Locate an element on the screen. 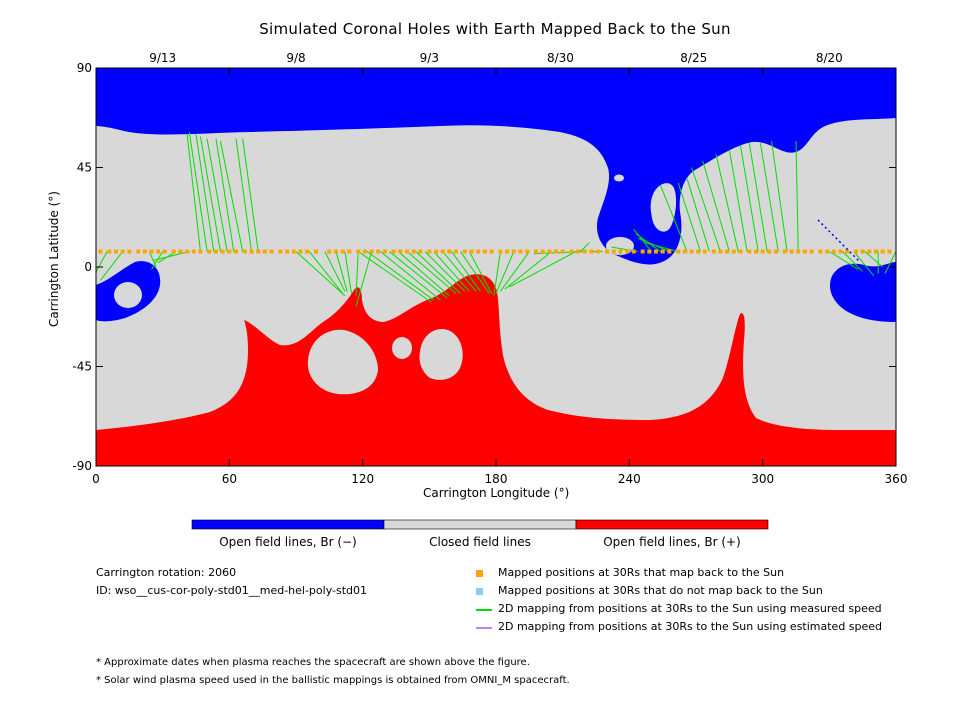 Image resolution: width=960 pixels, height=720 pixels. east-negative-coronal-hole is located at coordinates (862, 292).